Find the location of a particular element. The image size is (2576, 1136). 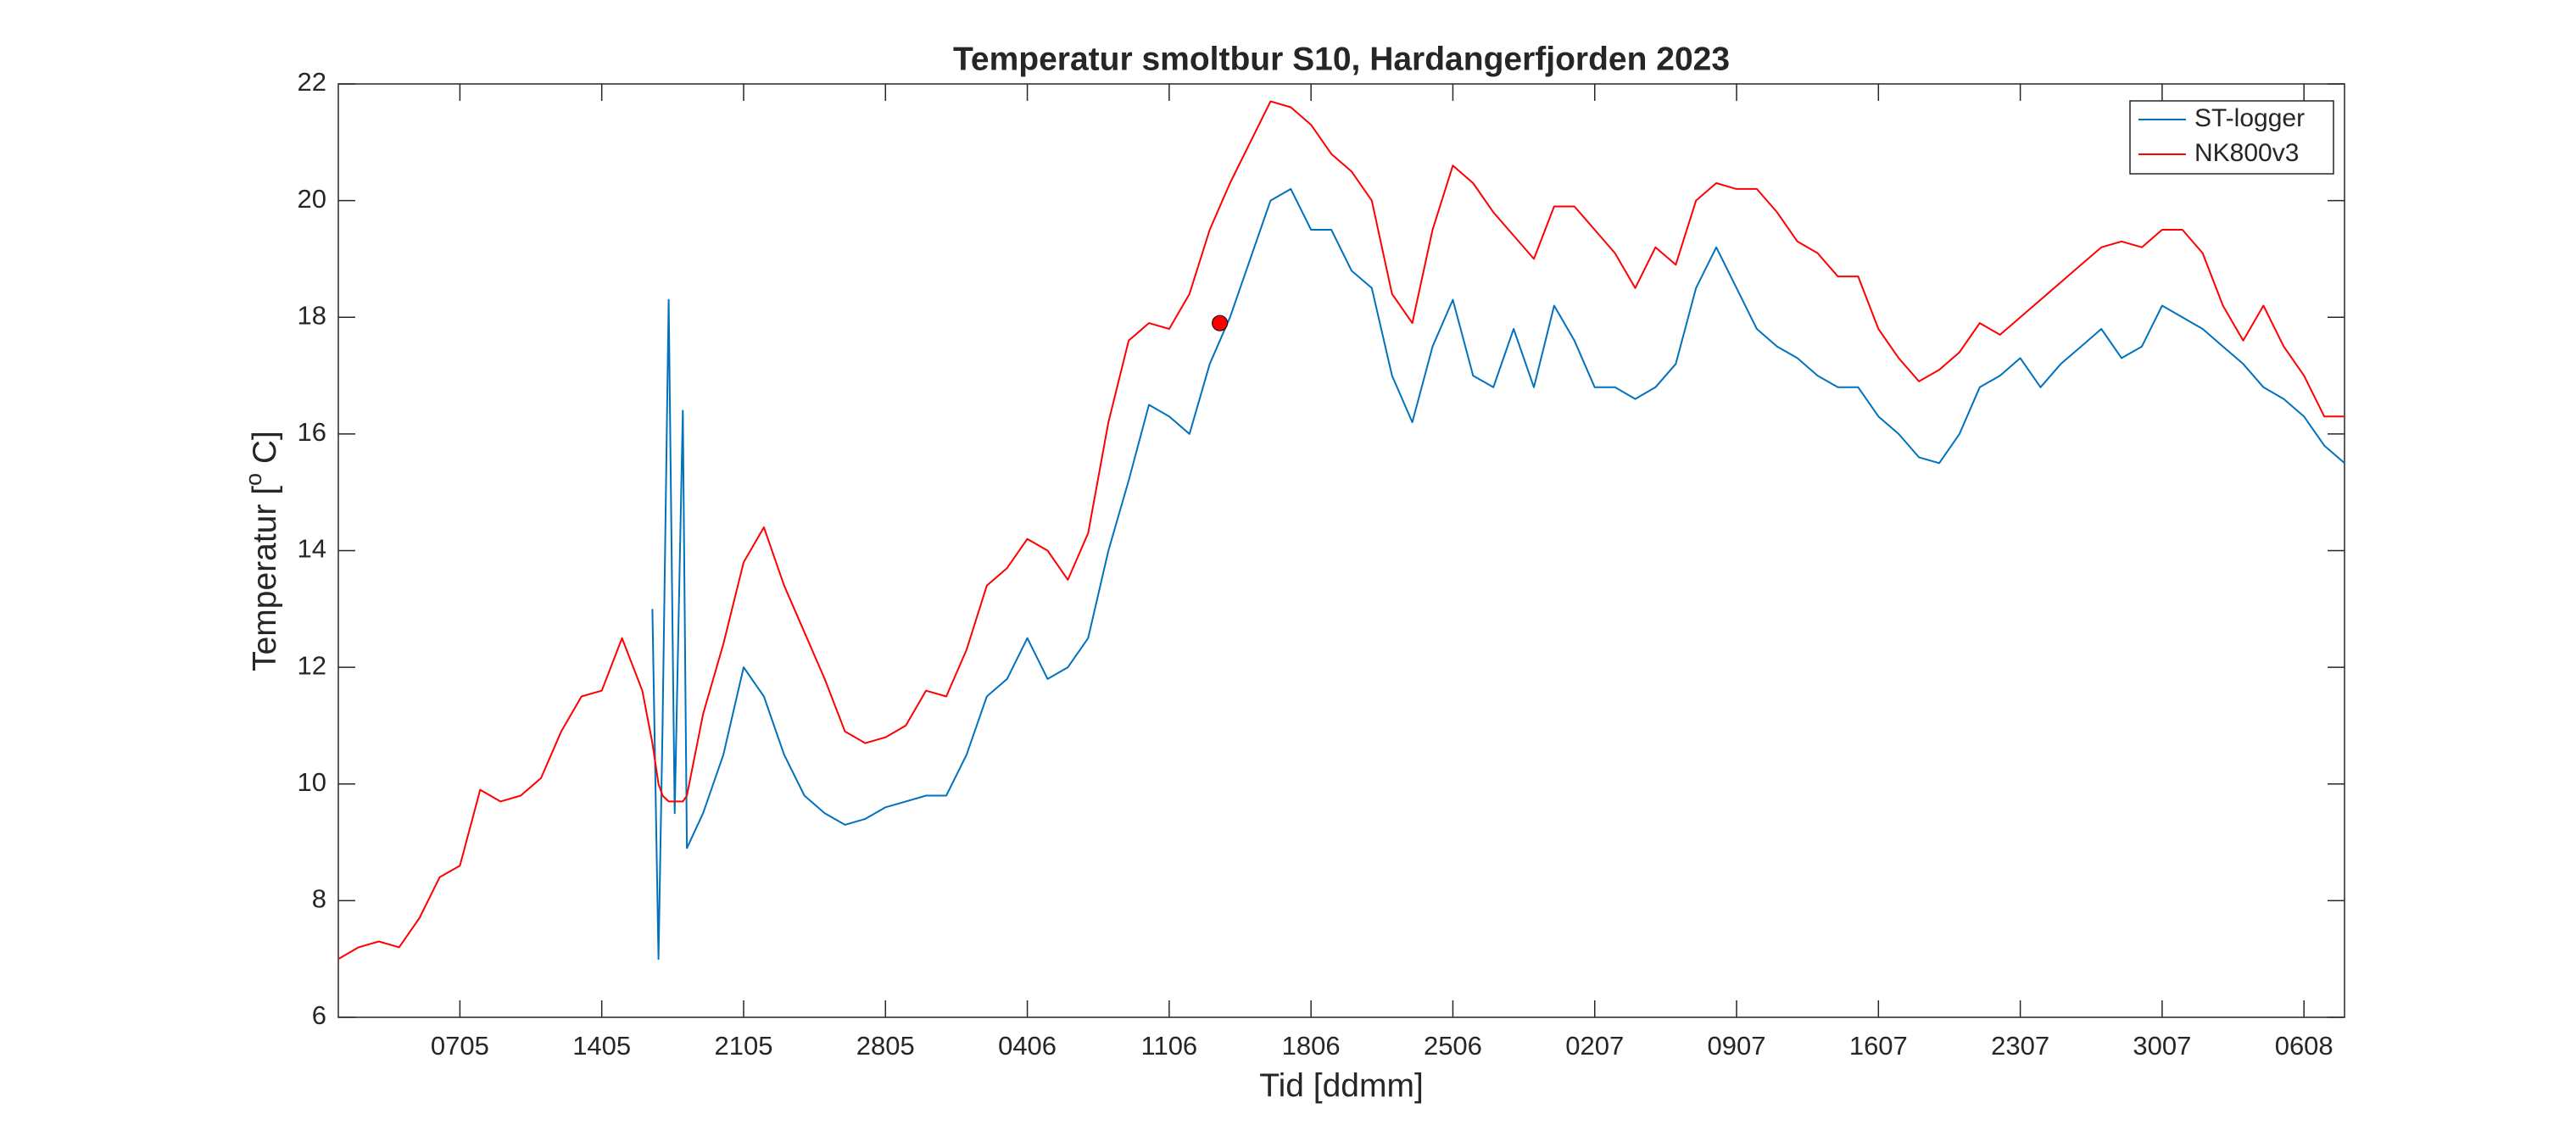

y-axis-label: Temperatur [o C] is located at coordinates (262, 551).